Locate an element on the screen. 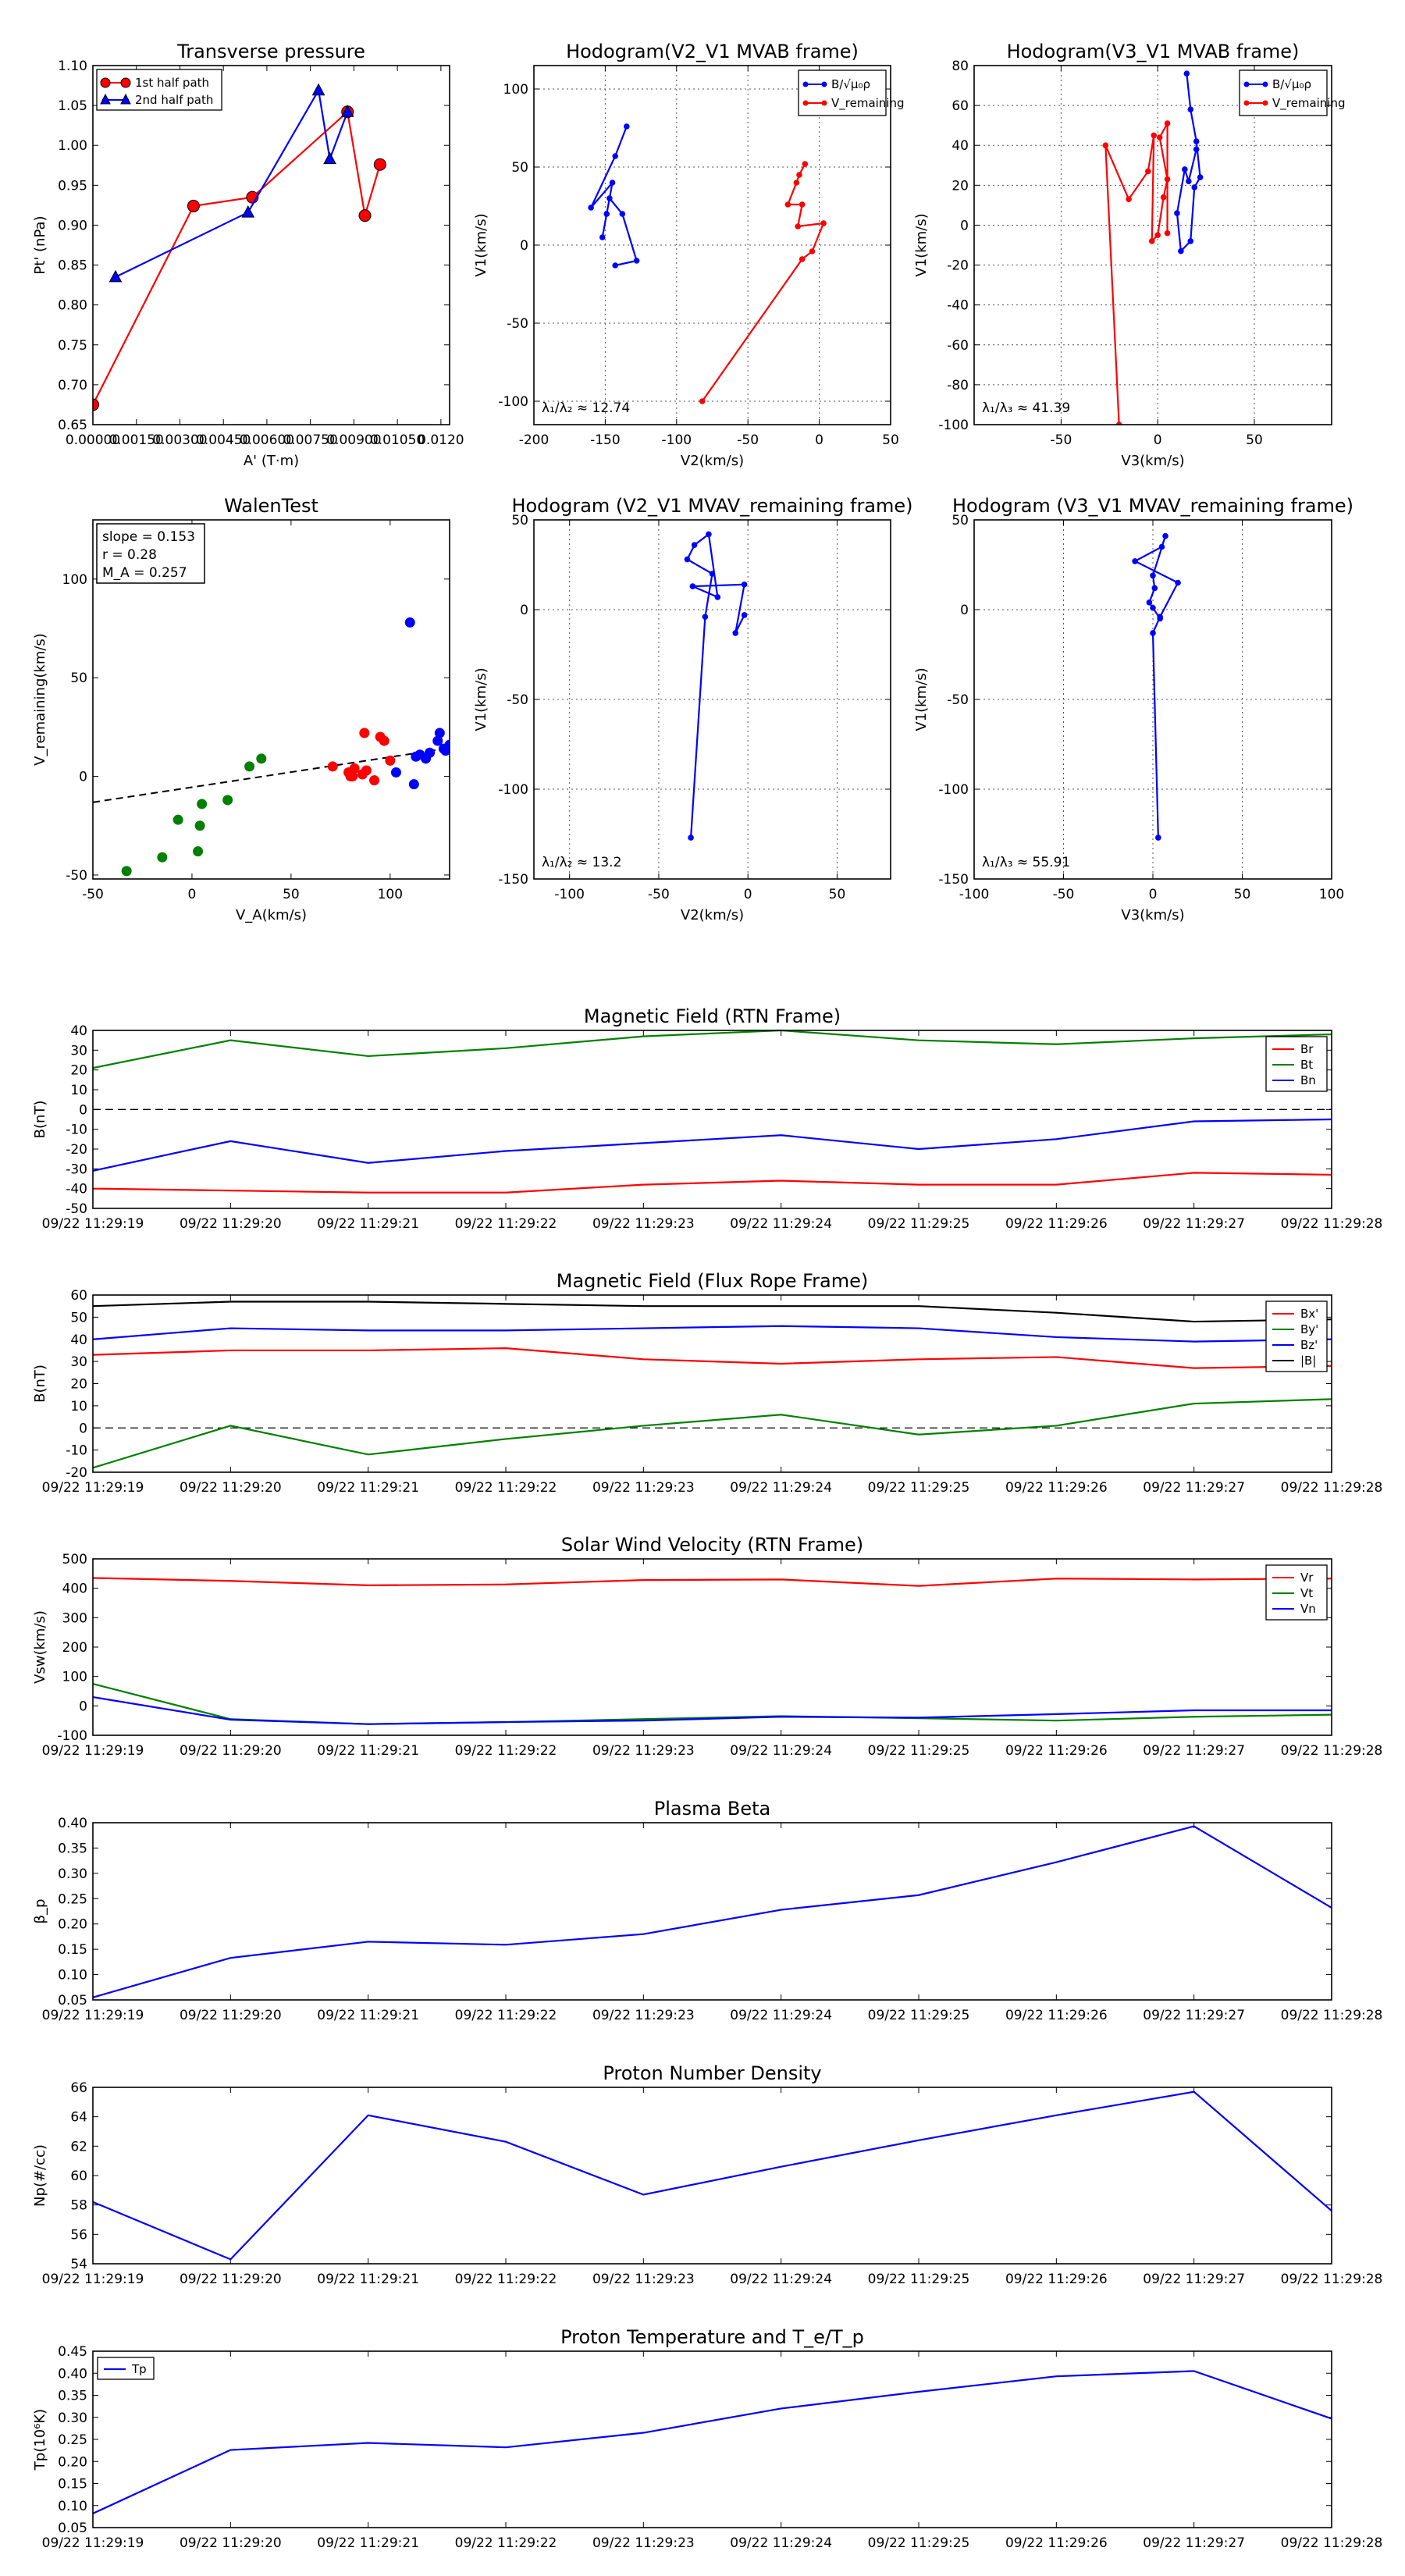 The height and width of the screenshot is (2576, 1405). stats-line: M_A = 0.257 is located at coordinates (144, 573).